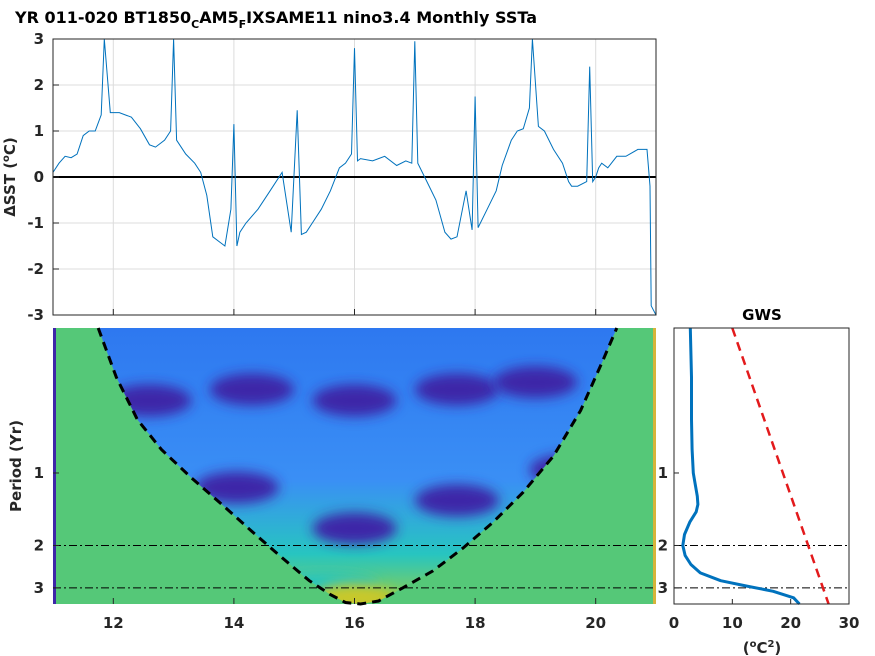 The image size is (875, 656). Describe the element at coordinates (790, 623) in the screenshot. I see `gws-x-tick-label: 20` at that location.